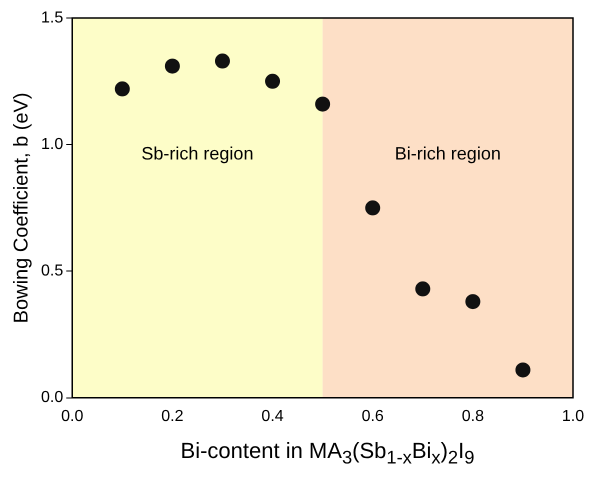 This screenshot has width=595, height=483. Describe the element at coordinates (21, 208) in the screenshot. I see `y-axis-title: Bowing Coefficient, b (eV)` at that location.